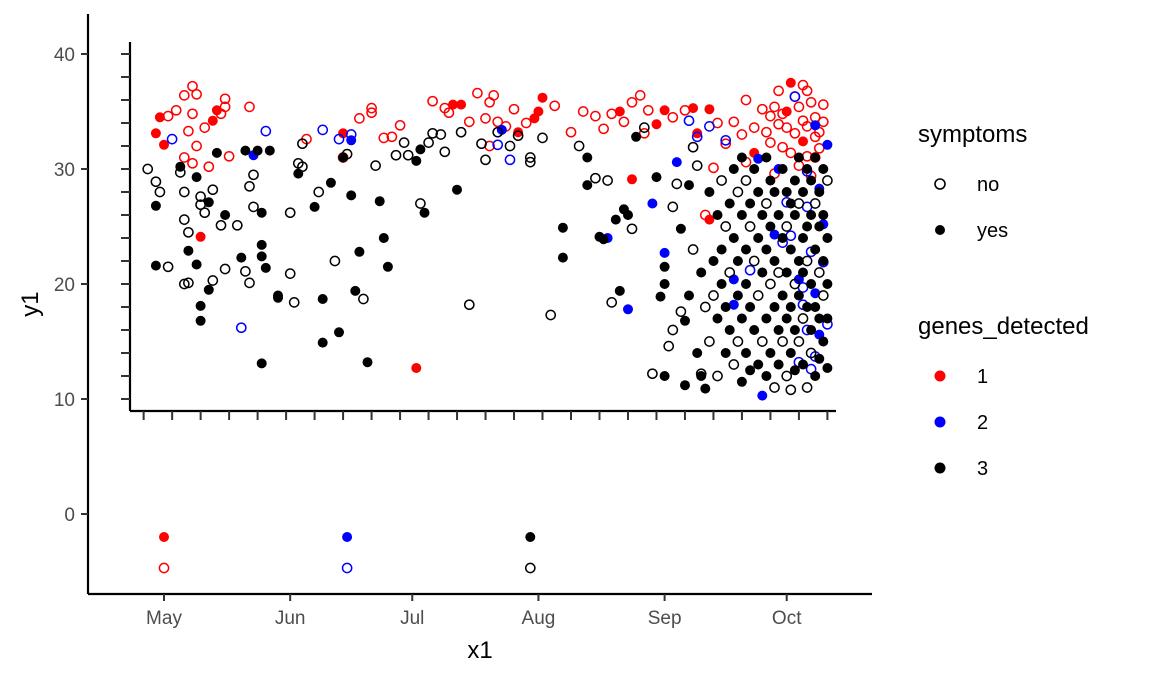 The width and height of the screenshot is (1152, 679). I want to click on legend-key-no, so click(940, 184).